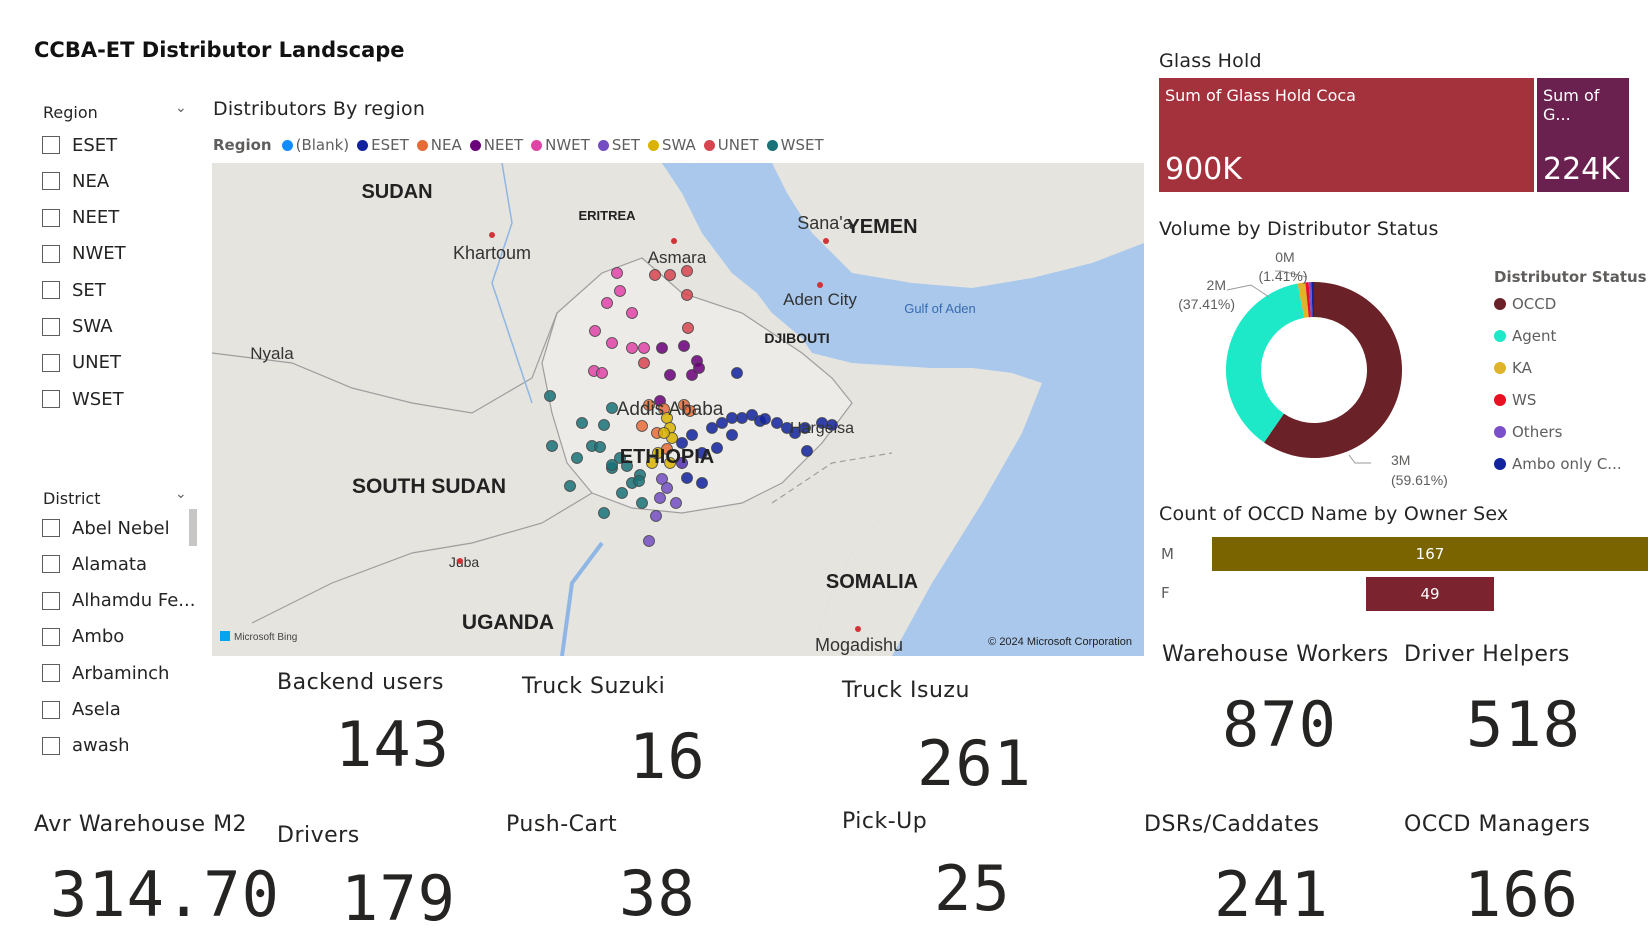 The image size is (1652, 951). I want to click on region-slicer-item: NEA, so click(75, 181).